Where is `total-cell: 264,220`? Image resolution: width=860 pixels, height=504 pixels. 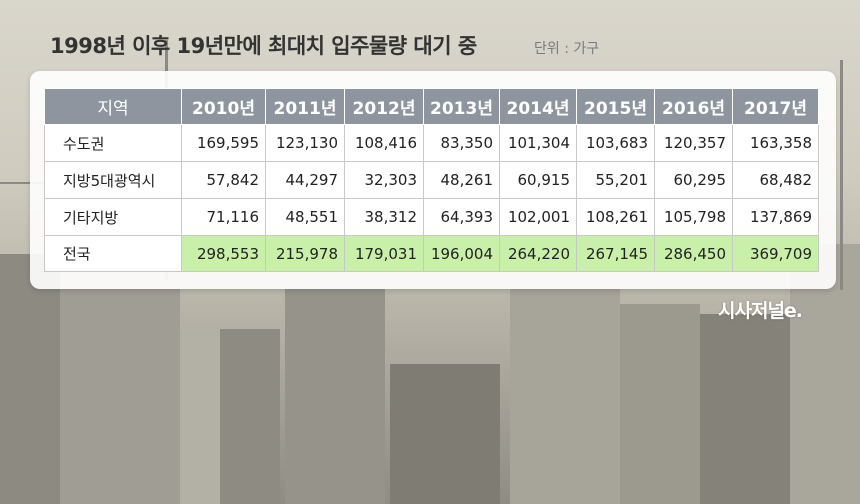
total-cell: 264,220 is located at coordinates (538, 253).